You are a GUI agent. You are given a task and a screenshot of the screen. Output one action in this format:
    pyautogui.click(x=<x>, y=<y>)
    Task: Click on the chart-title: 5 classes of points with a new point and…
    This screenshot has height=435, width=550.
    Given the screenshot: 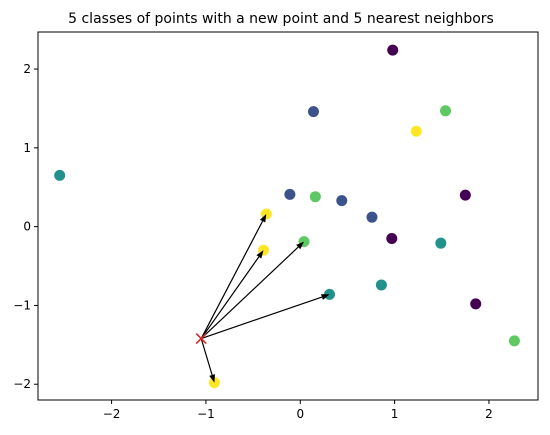 What is the action you would take?
    pyautogui.click(x=281, y=19)
    